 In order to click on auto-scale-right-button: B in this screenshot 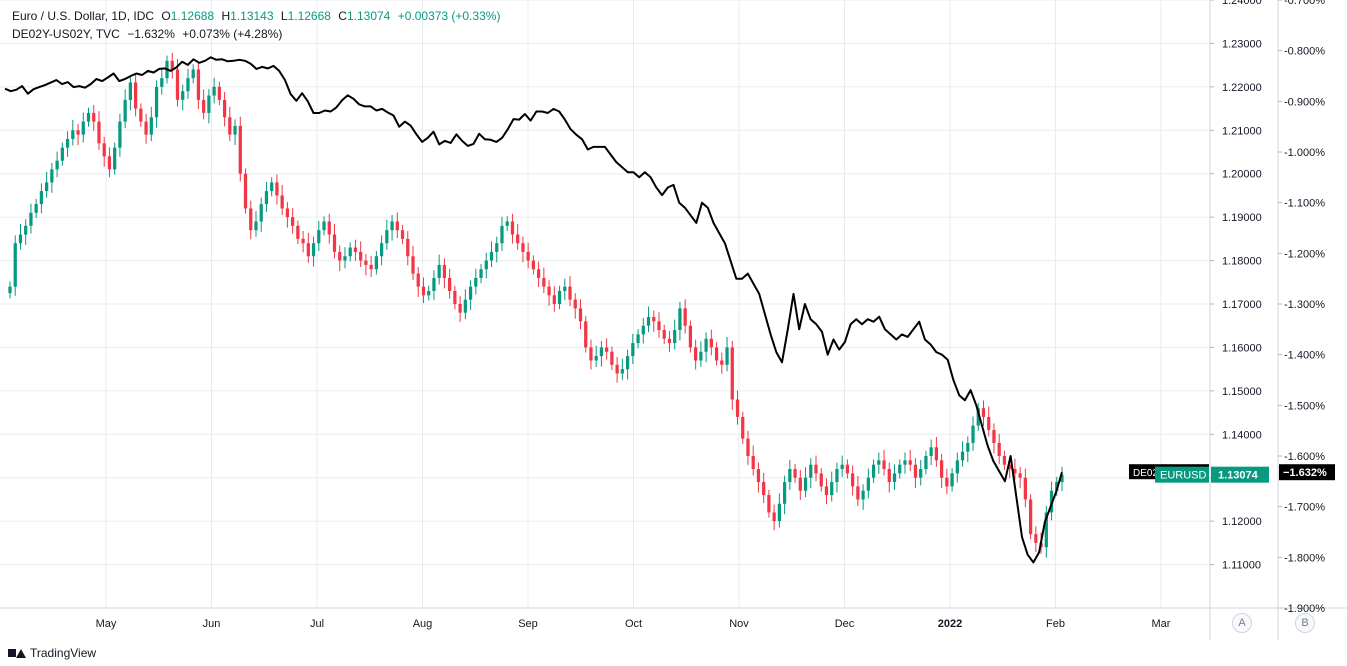, I will do `click(1305, 623)`.